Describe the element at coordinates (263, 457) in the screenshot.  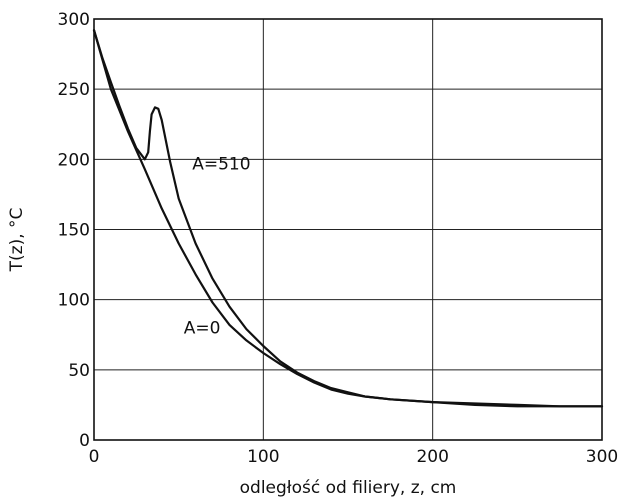
I see `x-tick-label: 100` at that location.